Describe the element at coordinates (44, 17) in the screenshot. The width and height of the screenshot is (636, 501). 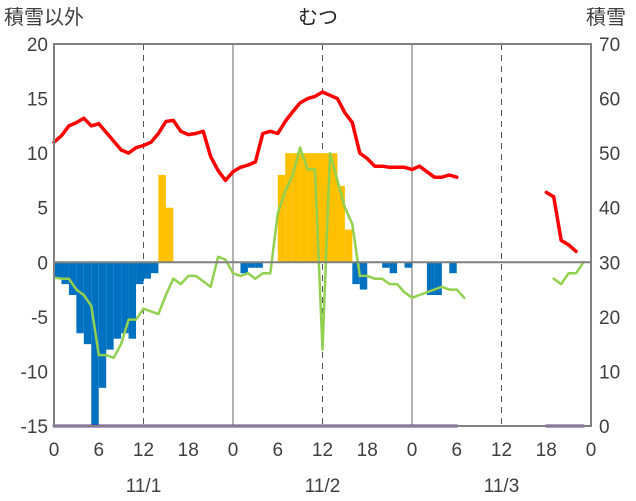
I see `left-axis-label: 積雪以外` at that location.